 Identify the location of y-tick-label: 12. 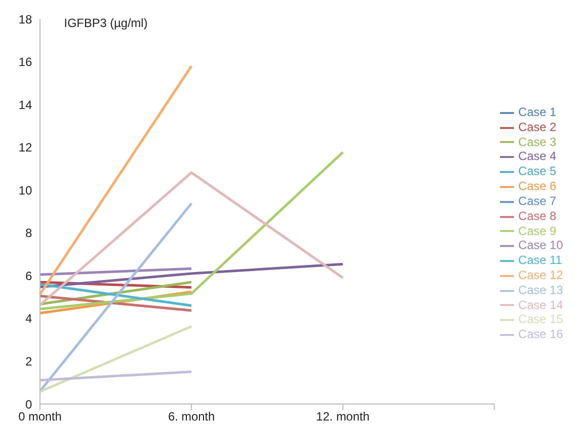
(25, 147).